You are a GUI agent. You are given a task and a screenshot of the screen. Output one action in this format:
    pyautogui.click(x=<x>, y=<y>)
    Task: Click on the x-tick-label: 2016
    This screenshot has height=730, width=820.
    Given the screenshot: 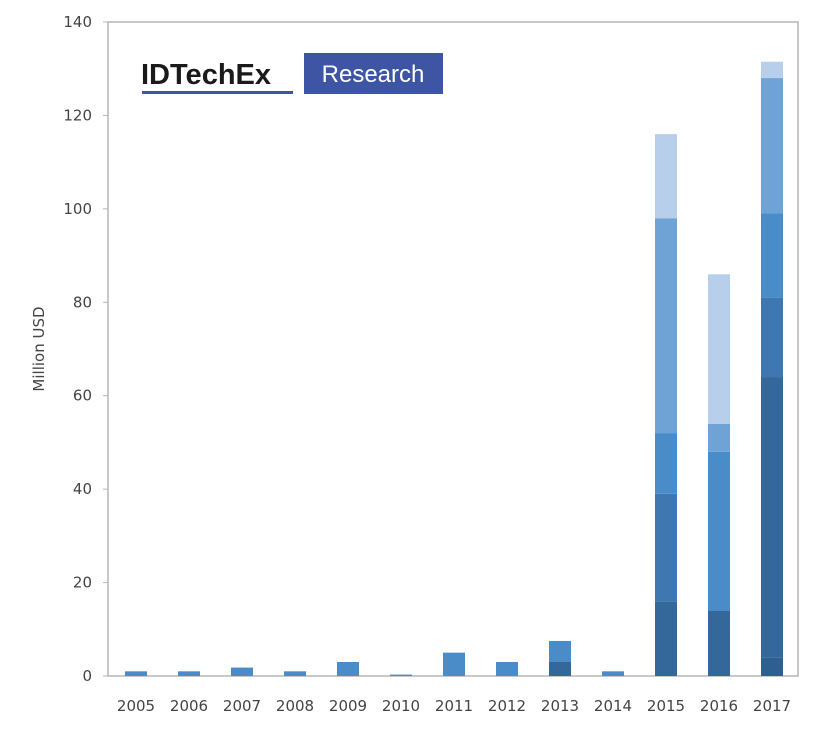 What is the action you would take?
    pyautogui.click(x=719, y=706)
    